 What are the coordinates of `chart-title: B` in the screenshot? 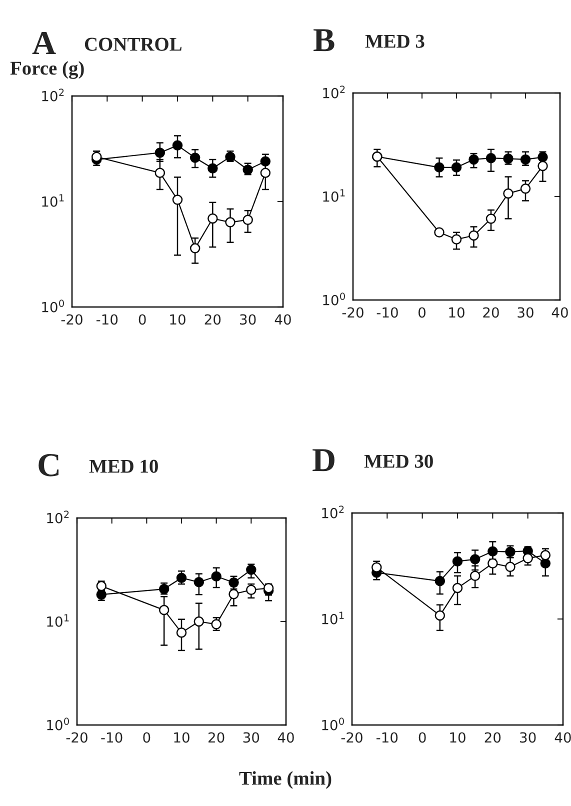 It's located at (324, 40).